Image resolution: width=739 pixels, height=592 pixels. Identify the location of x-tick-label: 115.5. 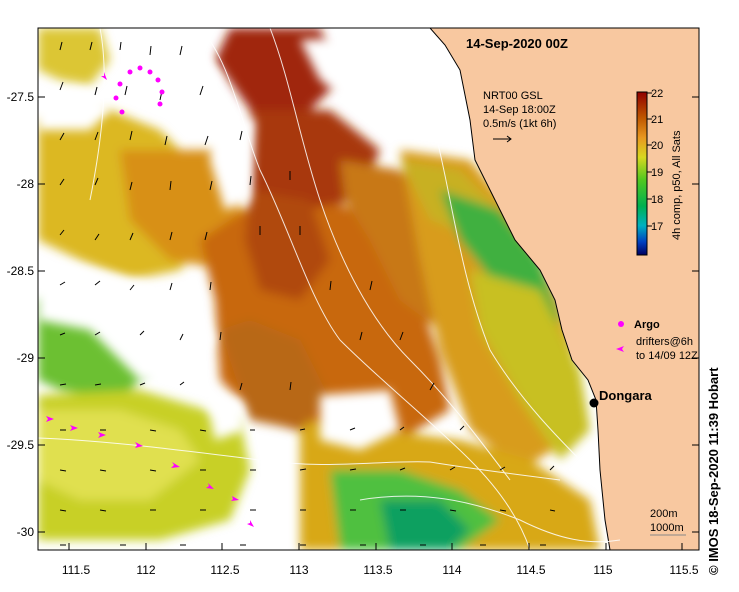
(683, 570).